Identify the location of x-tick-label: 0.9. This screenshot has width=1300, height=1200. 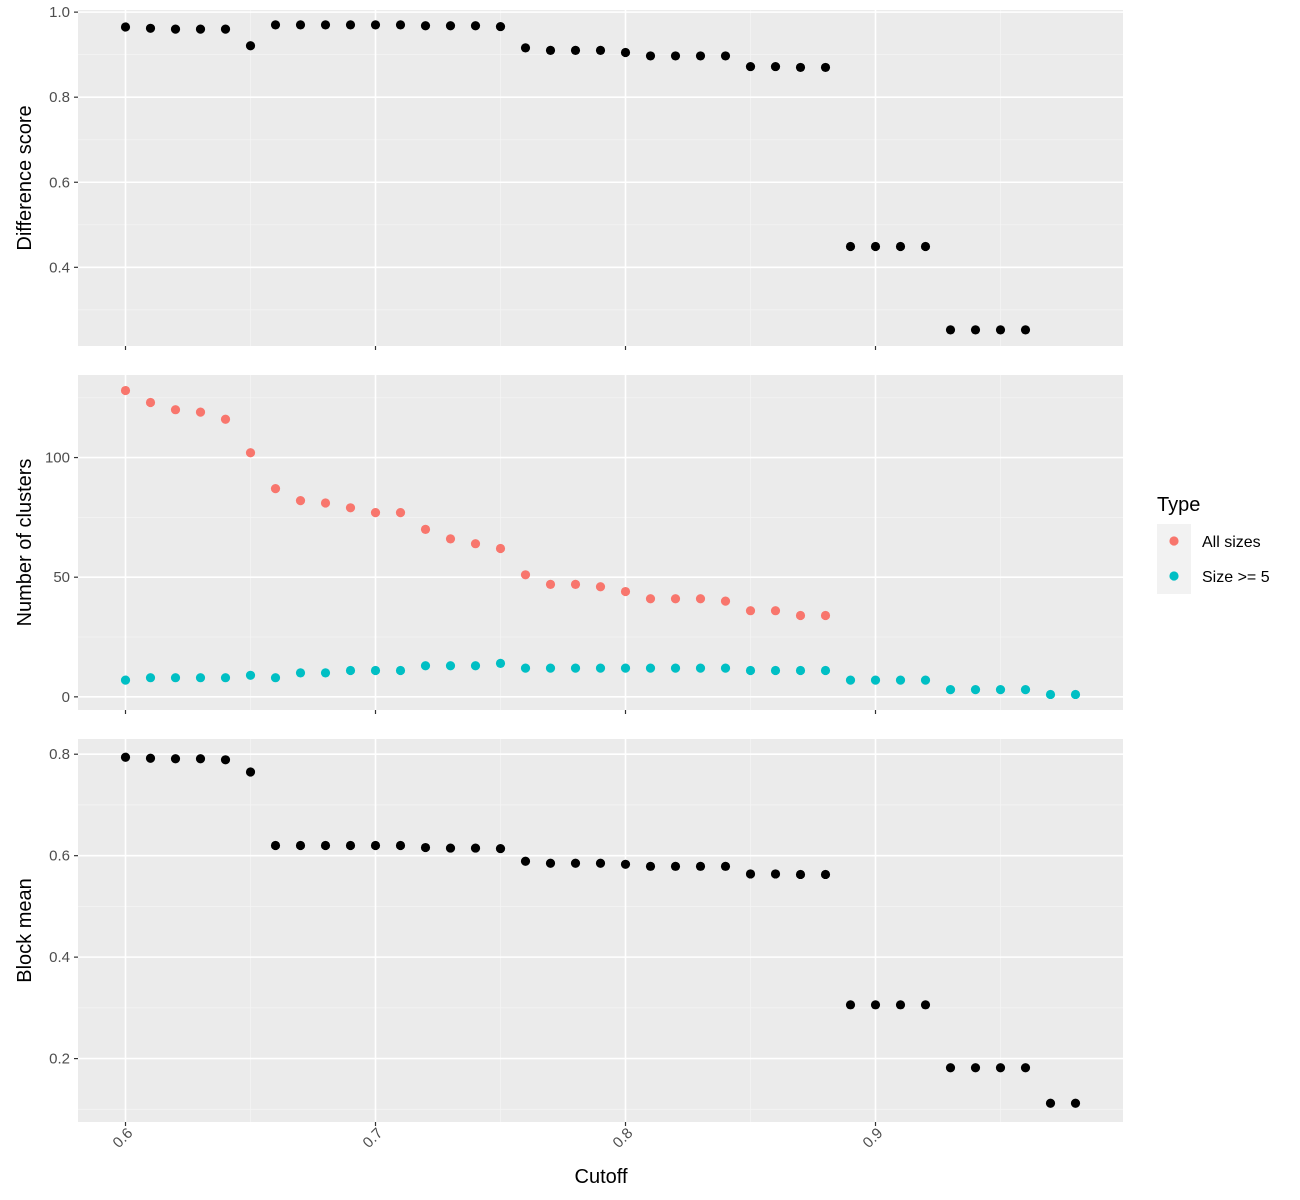
(873, 1138).